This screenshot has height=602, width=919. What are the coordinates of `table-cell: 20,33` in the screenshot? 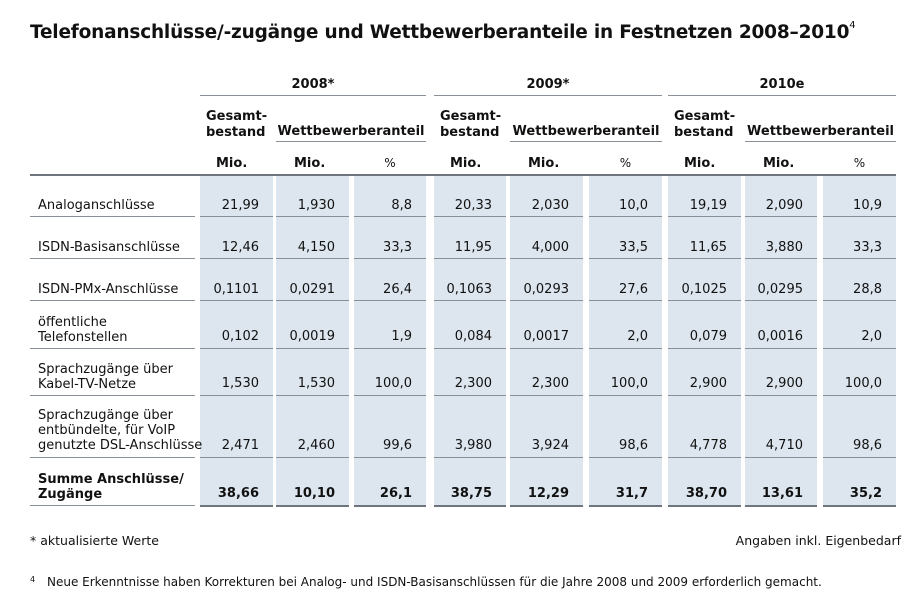 It's located at (473, 205).